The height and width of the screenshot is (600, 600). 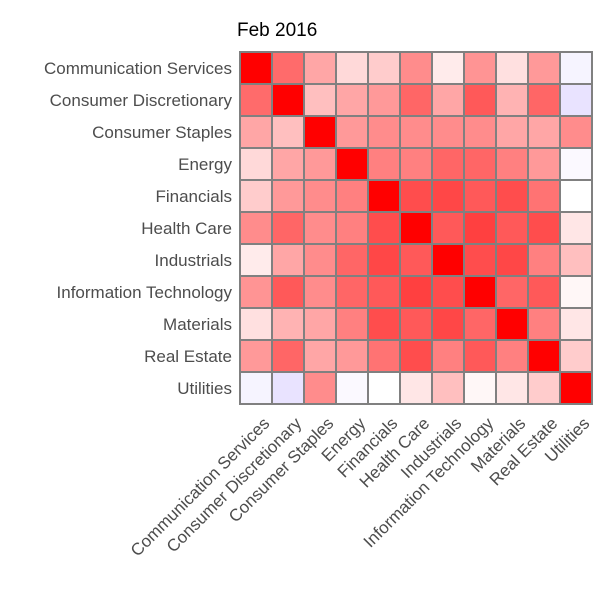 I want to click on y-tick-label: Materials, so click(x=197, y=324).